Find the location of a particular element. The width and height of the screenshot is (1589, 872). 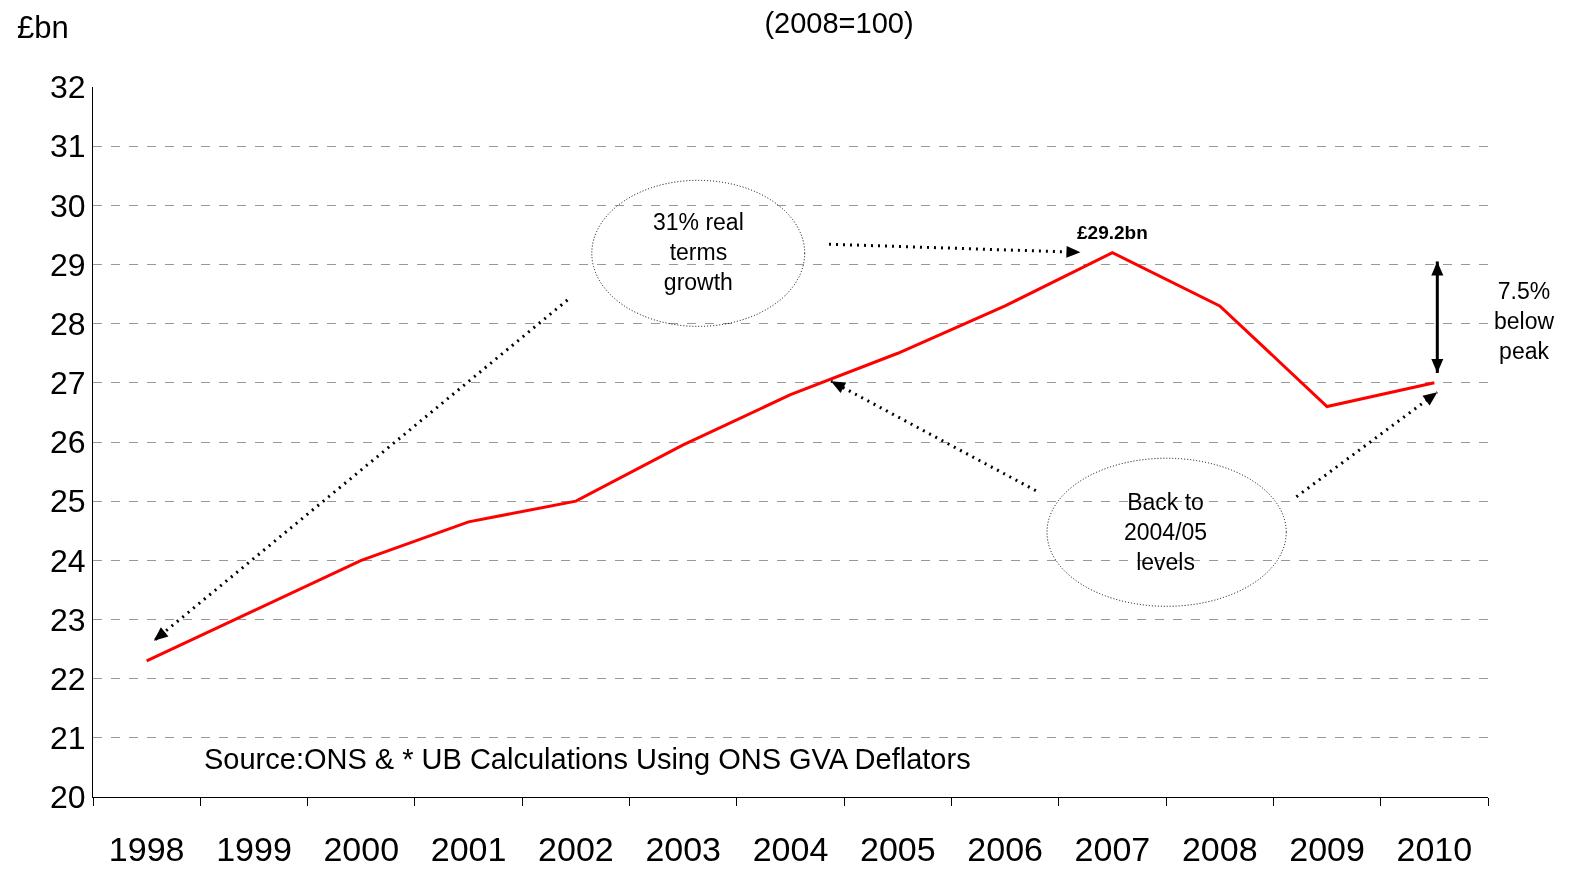

y-tick-label: 23 is located at coordinates (68, 619).